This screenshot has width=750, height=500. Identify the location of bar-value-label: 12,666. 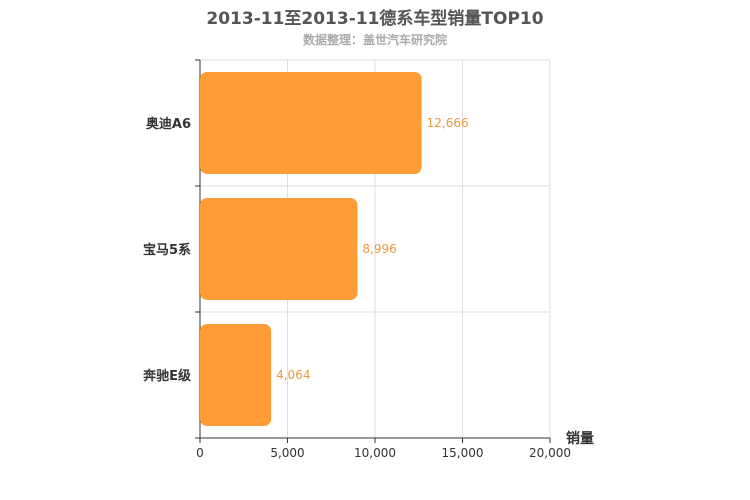
(448, 123).